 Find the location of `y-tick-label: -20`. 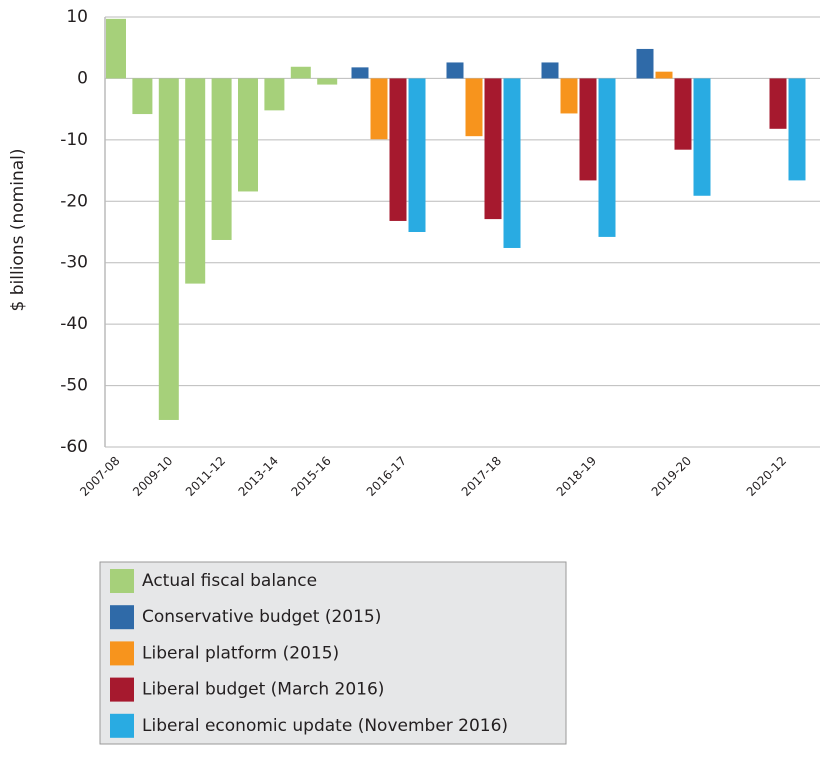

y-tick-label: -20 is located at coordinates (74, 201).